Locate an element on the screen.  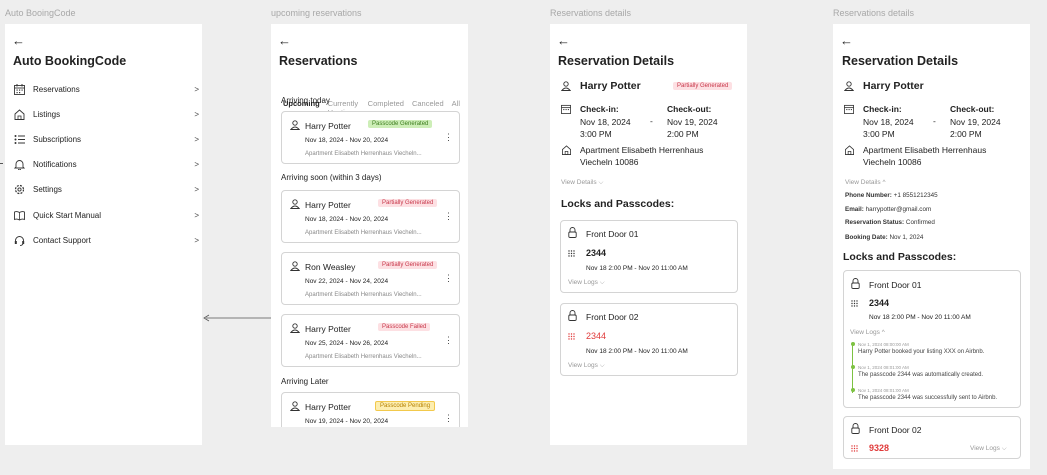
guest-name: Harry Potter is located at coordinates (328, 407).